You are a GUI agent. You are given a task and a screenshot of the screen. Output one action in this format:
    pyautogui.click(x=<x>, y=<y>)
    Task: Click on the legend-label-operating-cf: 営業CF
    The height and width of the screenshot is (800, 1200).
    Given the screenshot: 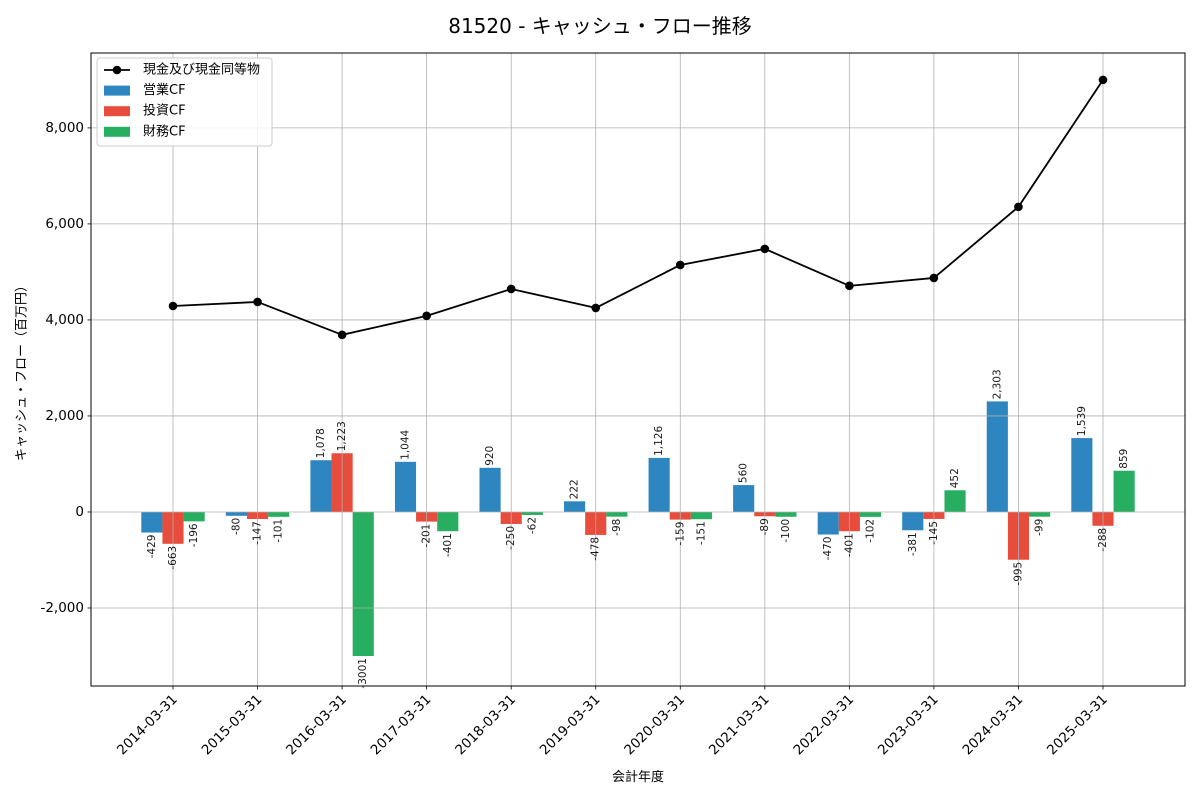 What is the action you would take?
    pyautogui.click(x=164, y=90)
    